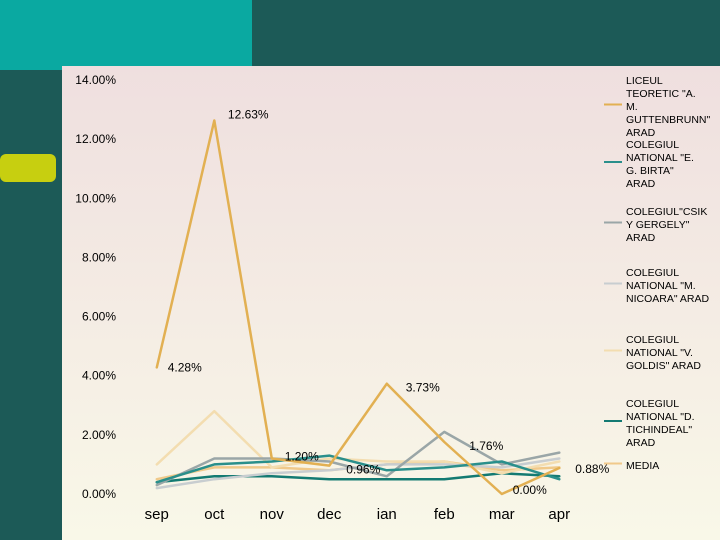 This screenshot has width=720, height=540. Describe the element at coordinates (642, 466) in the screenshot. I see `legend-label: MEDIA` at that location.